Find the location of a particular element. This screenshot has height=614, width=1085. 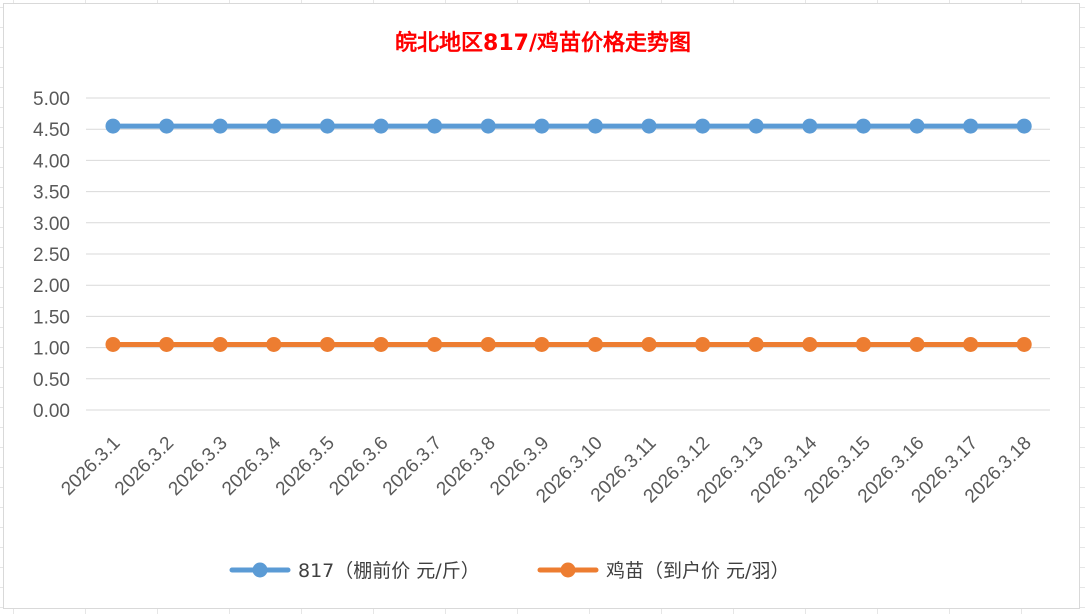

y-tick-label: 2.50 is located at coordinates (51, 255).